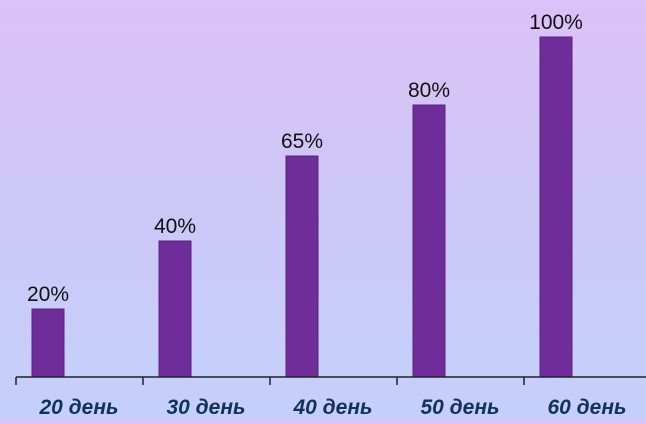  What do you see at coordinates (302, 141) in the screenshot?
I see `bar-value-label: 65%` at bounding box center [302, 141].